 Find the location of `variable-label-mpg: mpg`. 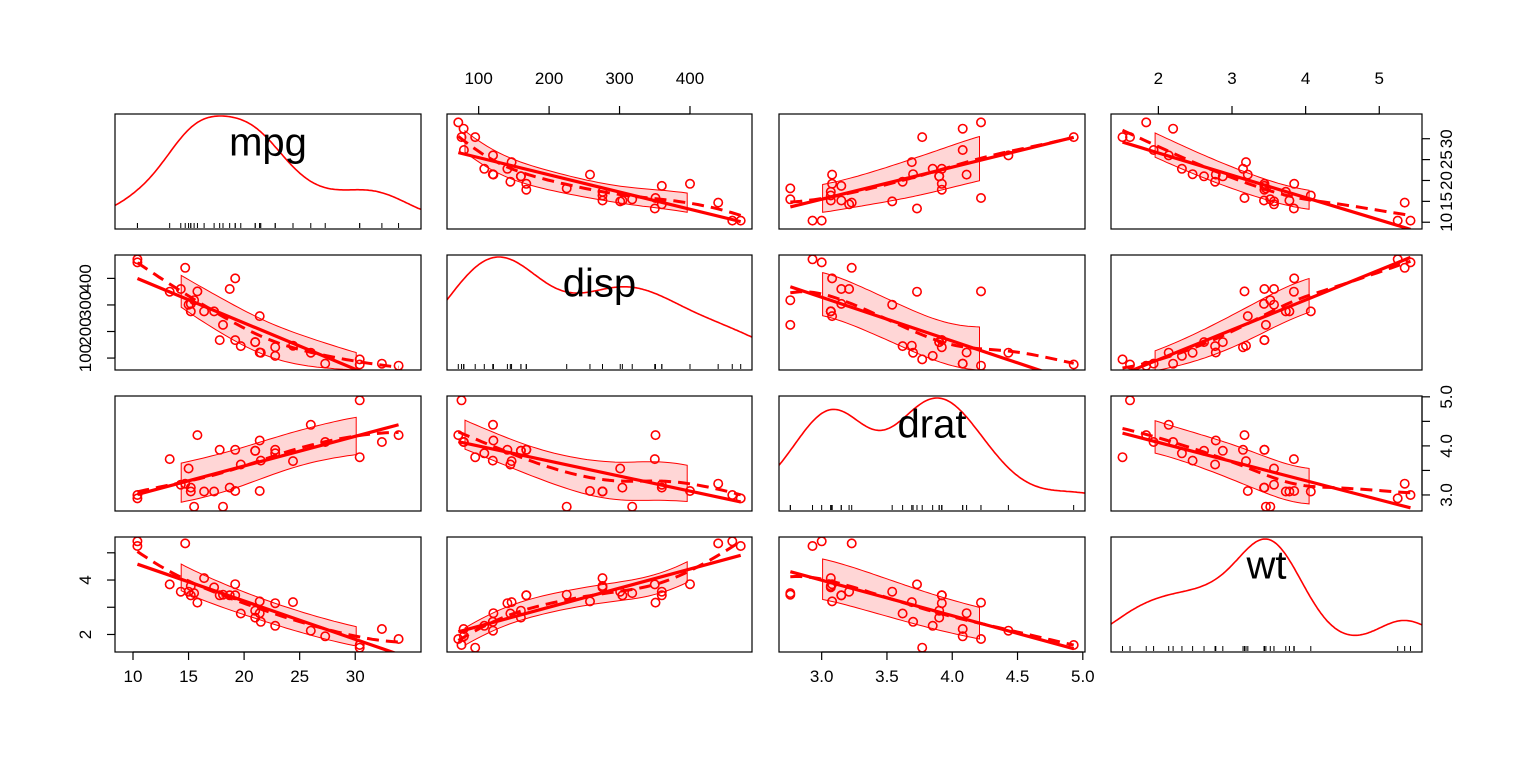

variable-label-mpg: mpg is located at coordinates (268, 143).